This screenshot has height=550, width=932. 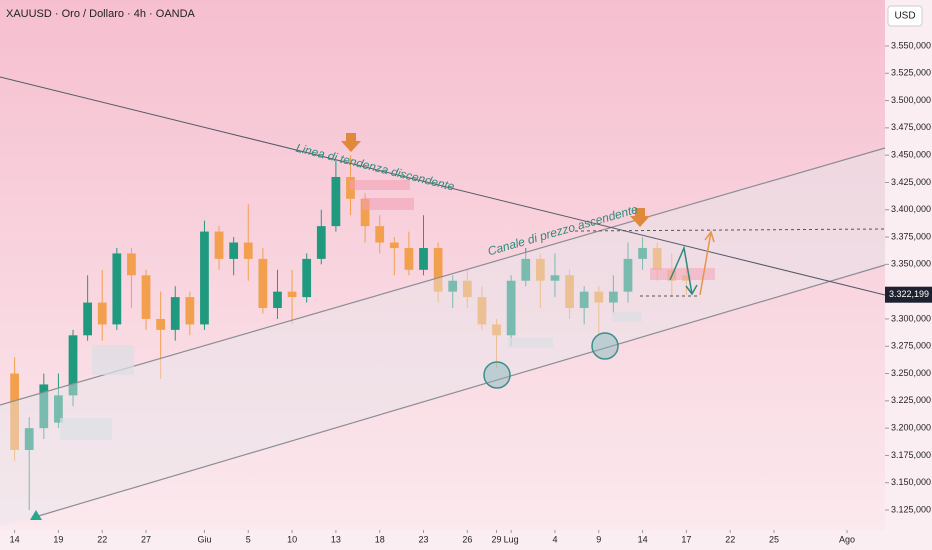 I want to click on x-tick-label: 5, so click(x=248, y=539).